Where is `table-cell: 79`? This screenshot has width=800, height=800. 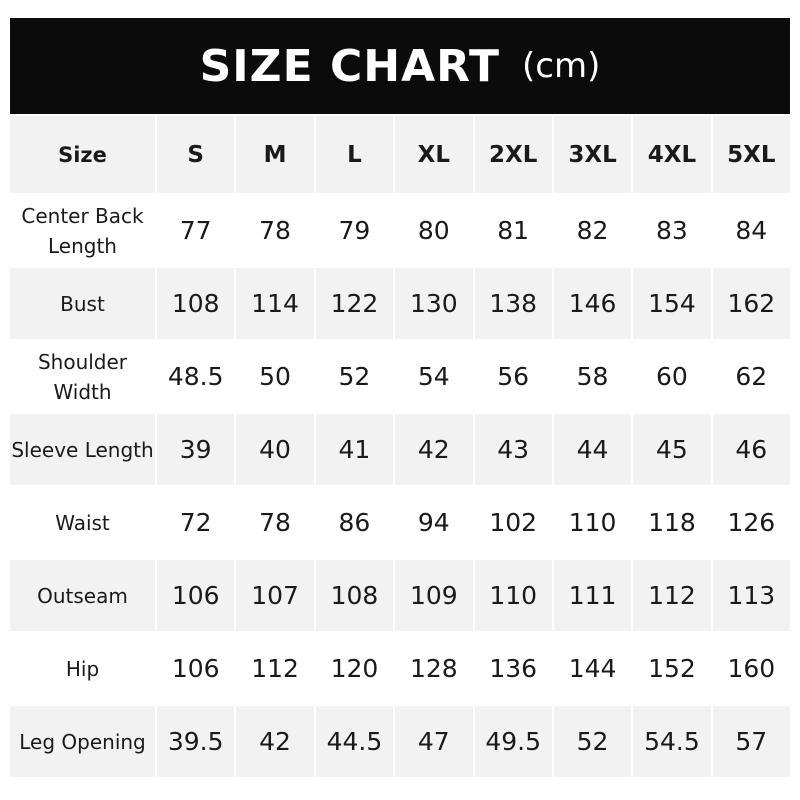 table-cell: 79 is located at coordinates (354, 230).